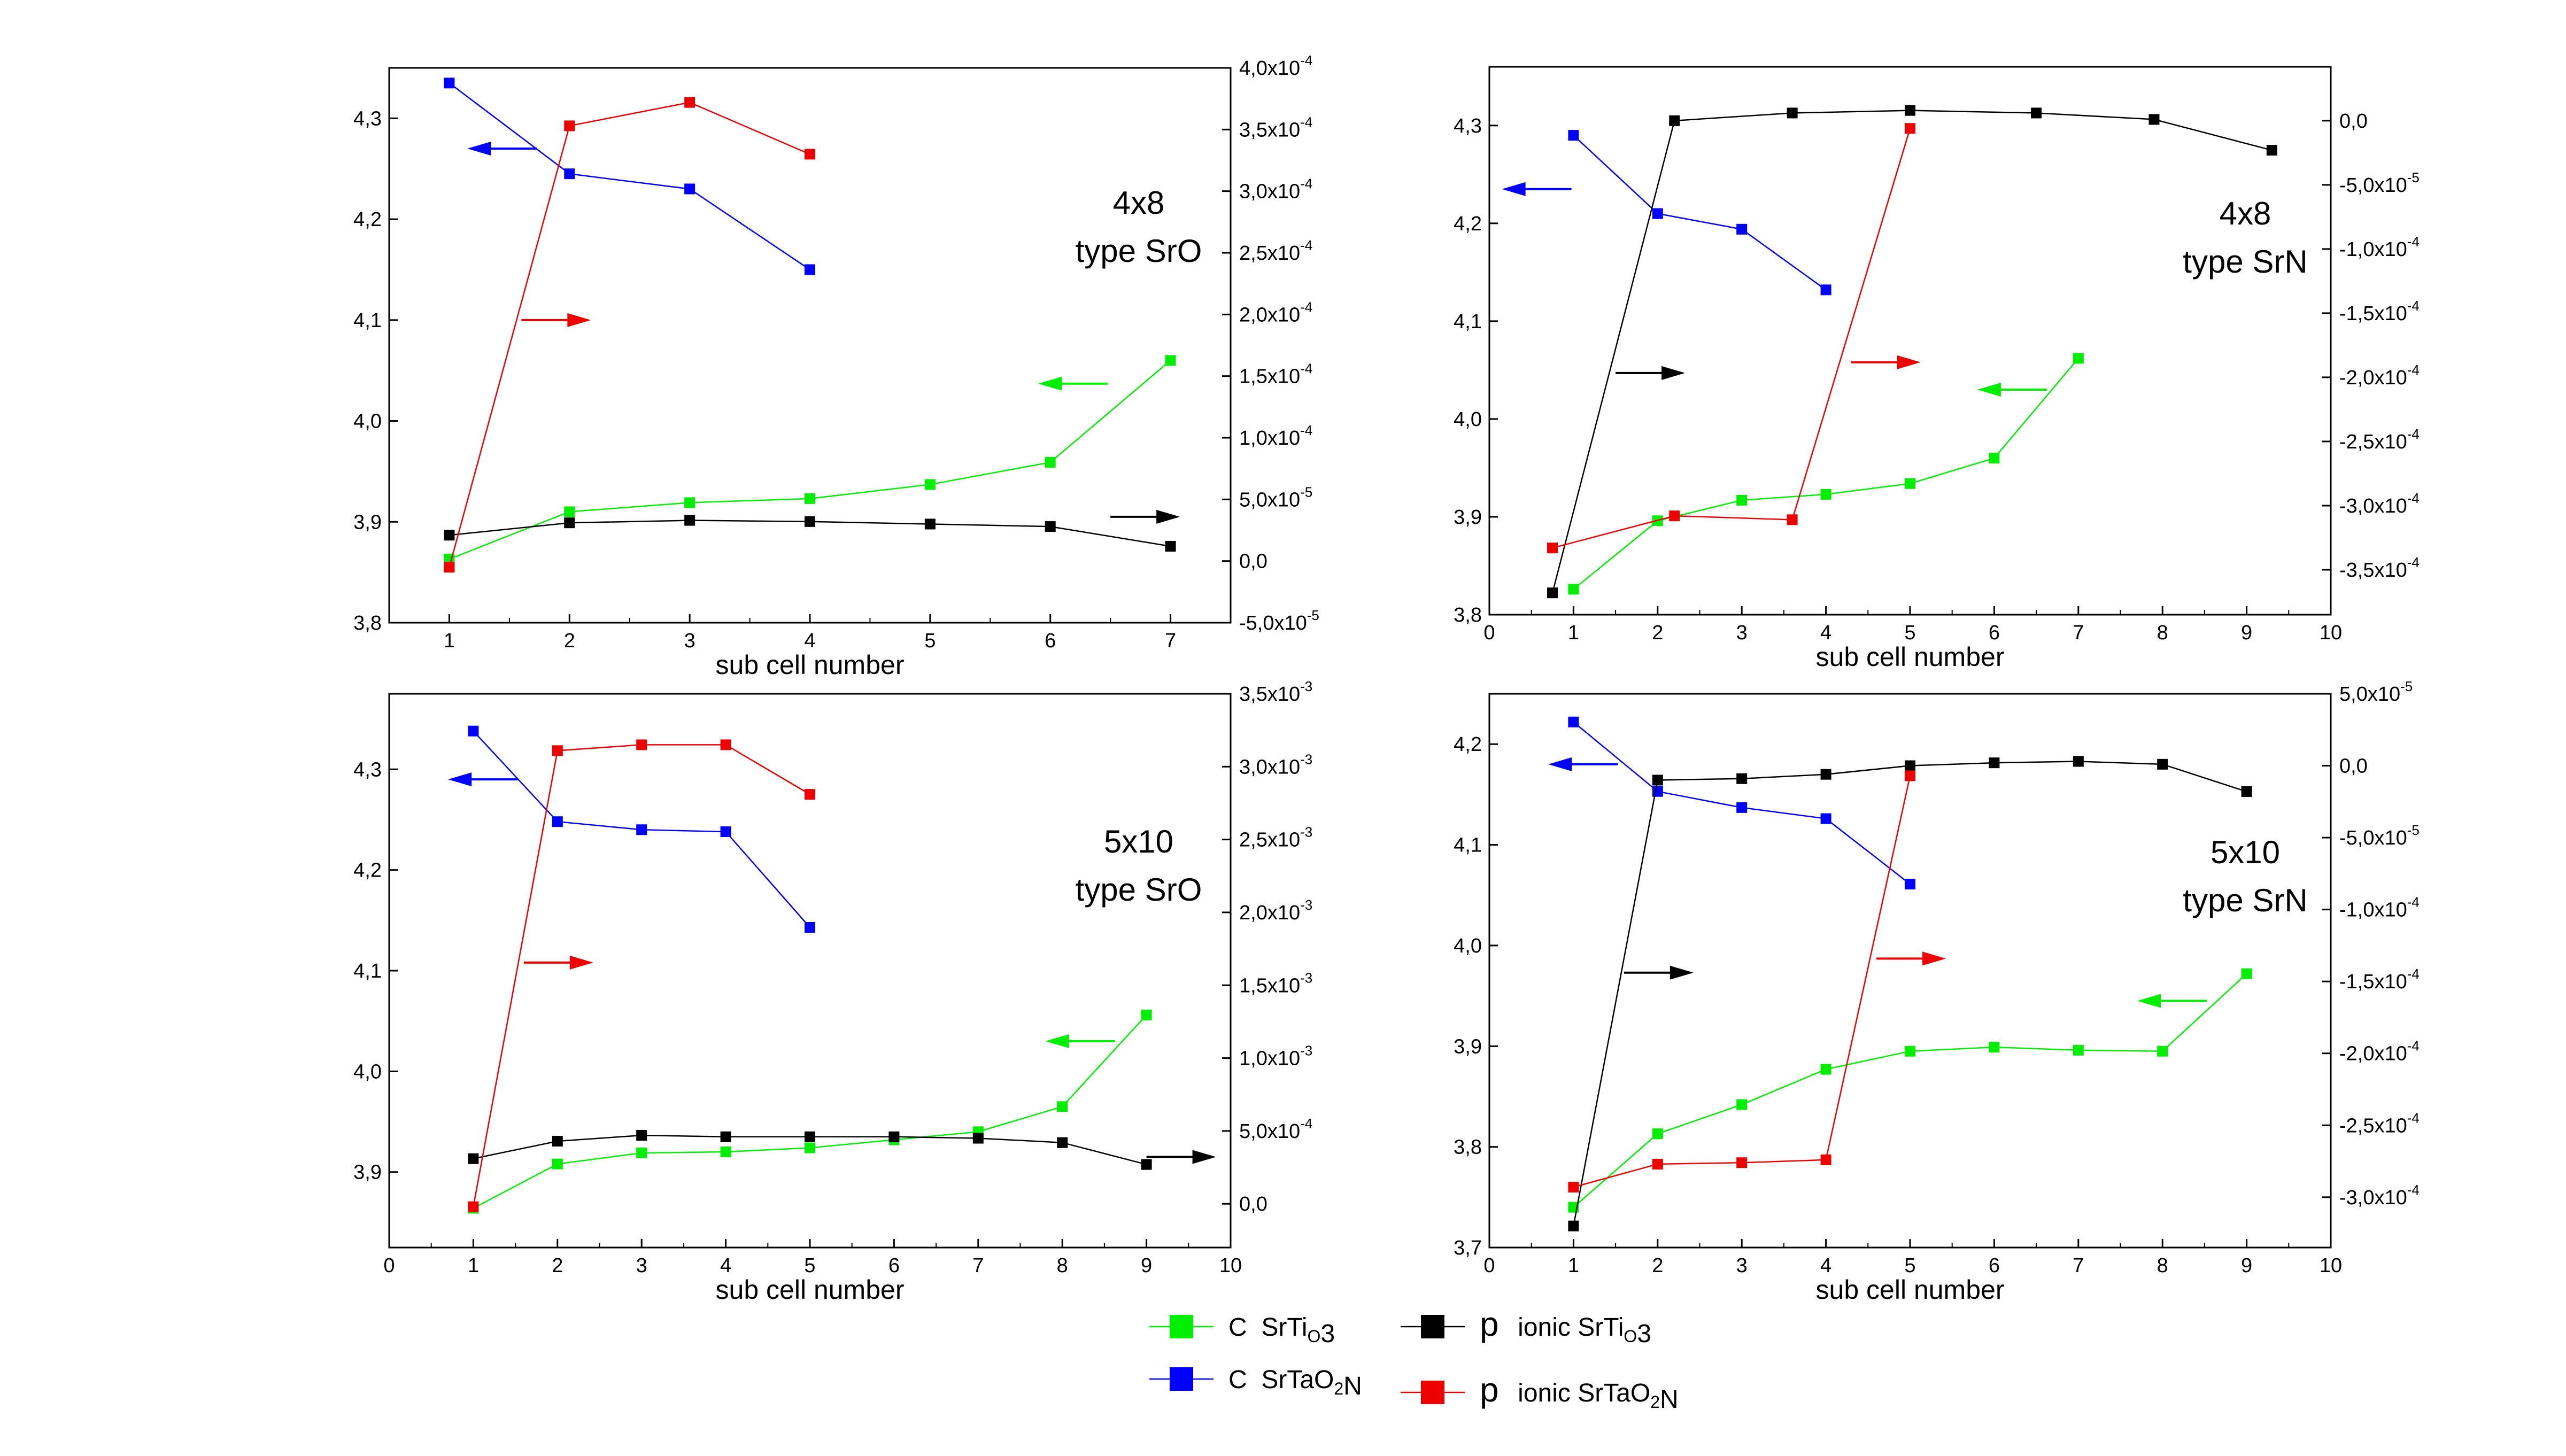  I want to click on y-left-tick-label: 3,8, so click(1468, 1148).